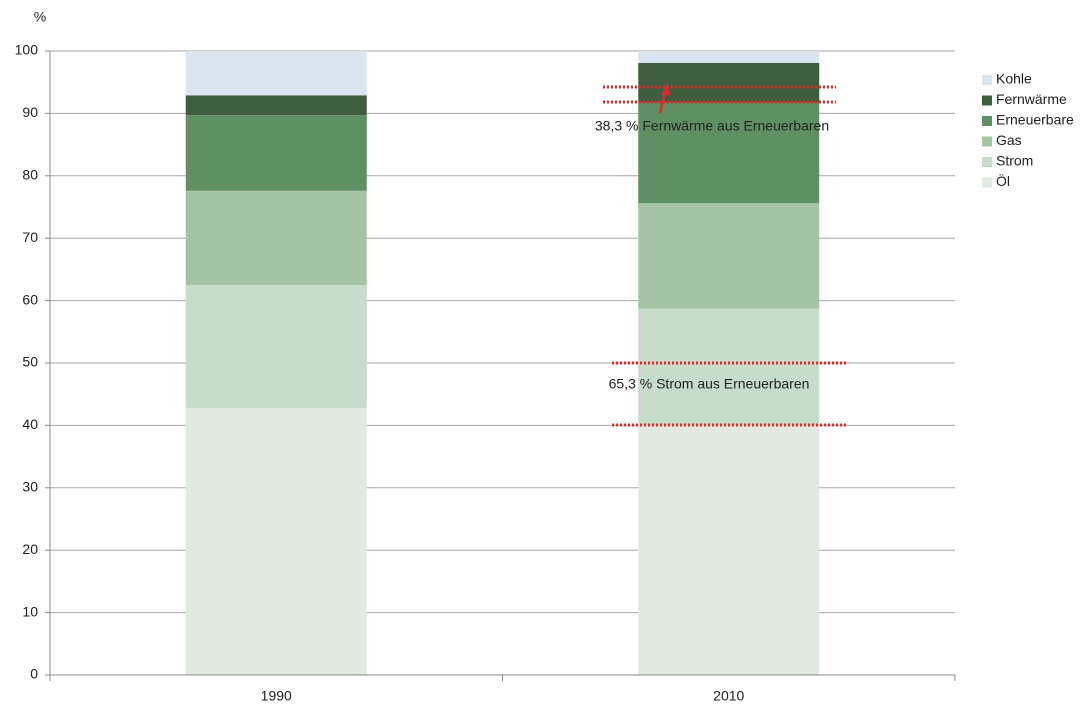  I want to click on legend-label: Öl, so click(1003, 180).